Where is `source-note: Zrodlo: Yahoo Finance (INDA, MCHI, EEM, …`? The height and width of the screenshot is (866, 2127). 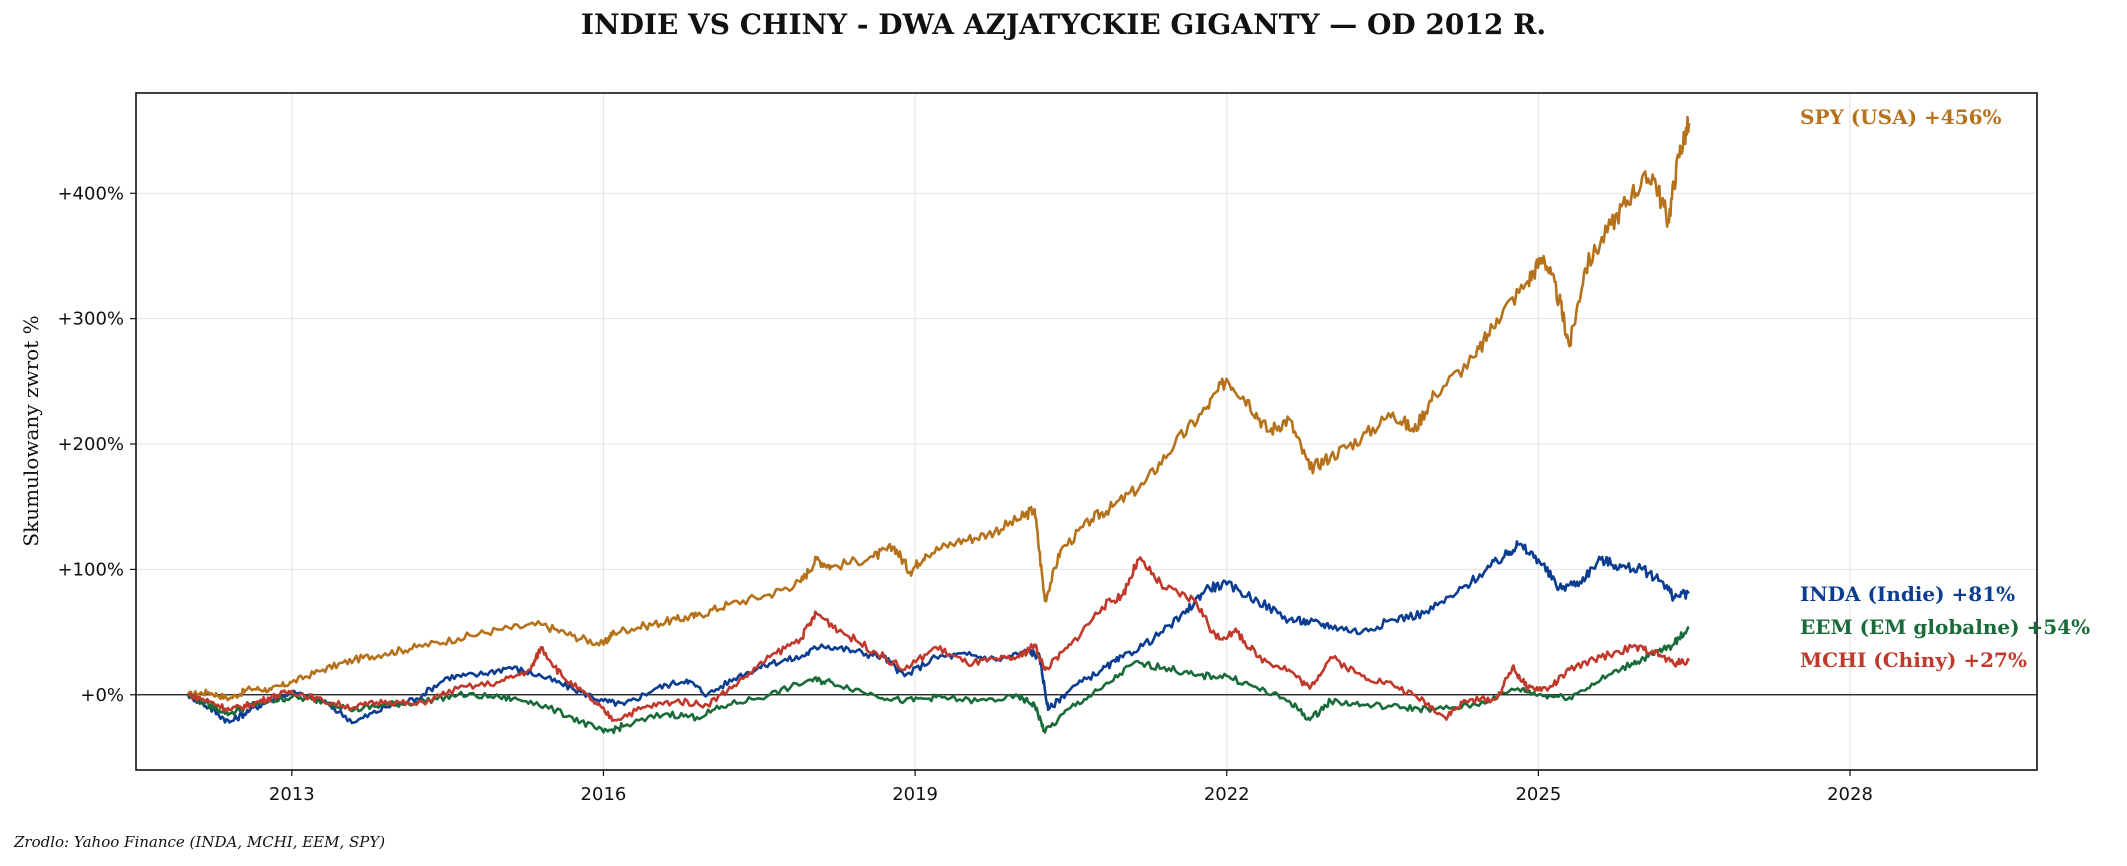
source-note: Zrodlo: Yahoo Finance (INDA, MCHI, EEM, … is located at coordinates (200, 842).